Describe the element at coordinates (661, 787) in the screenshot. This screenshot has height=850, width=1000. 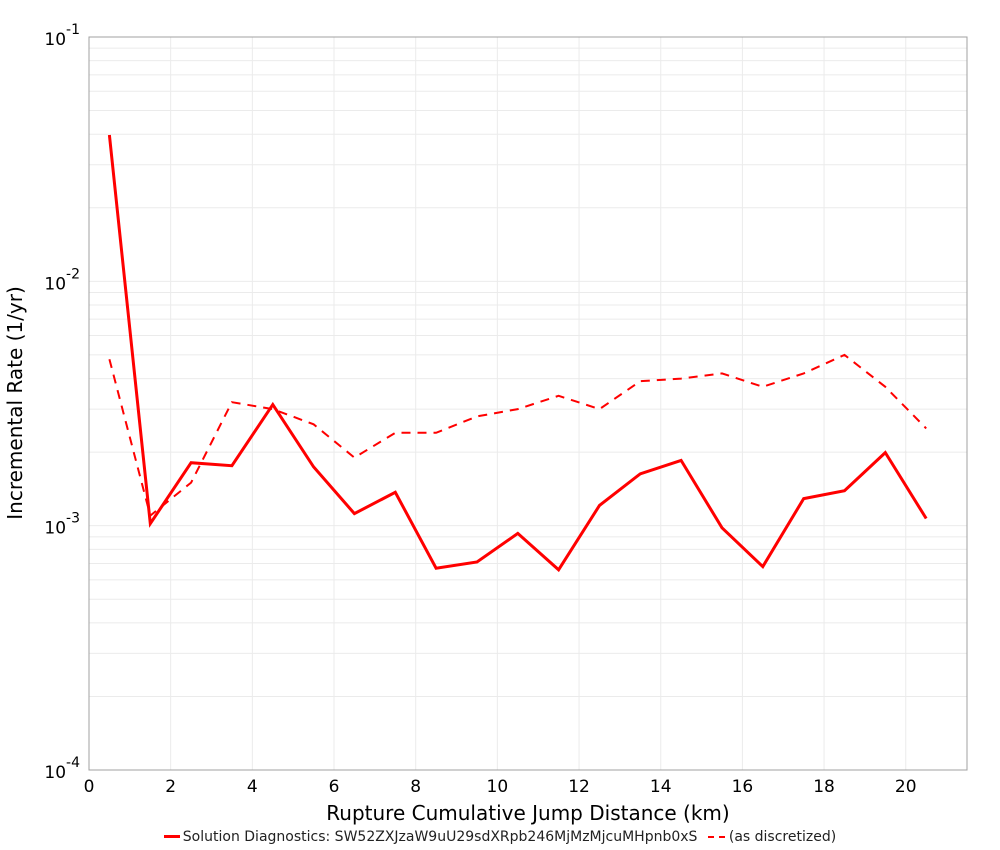
I see `x-tick-label: 14` at that location.